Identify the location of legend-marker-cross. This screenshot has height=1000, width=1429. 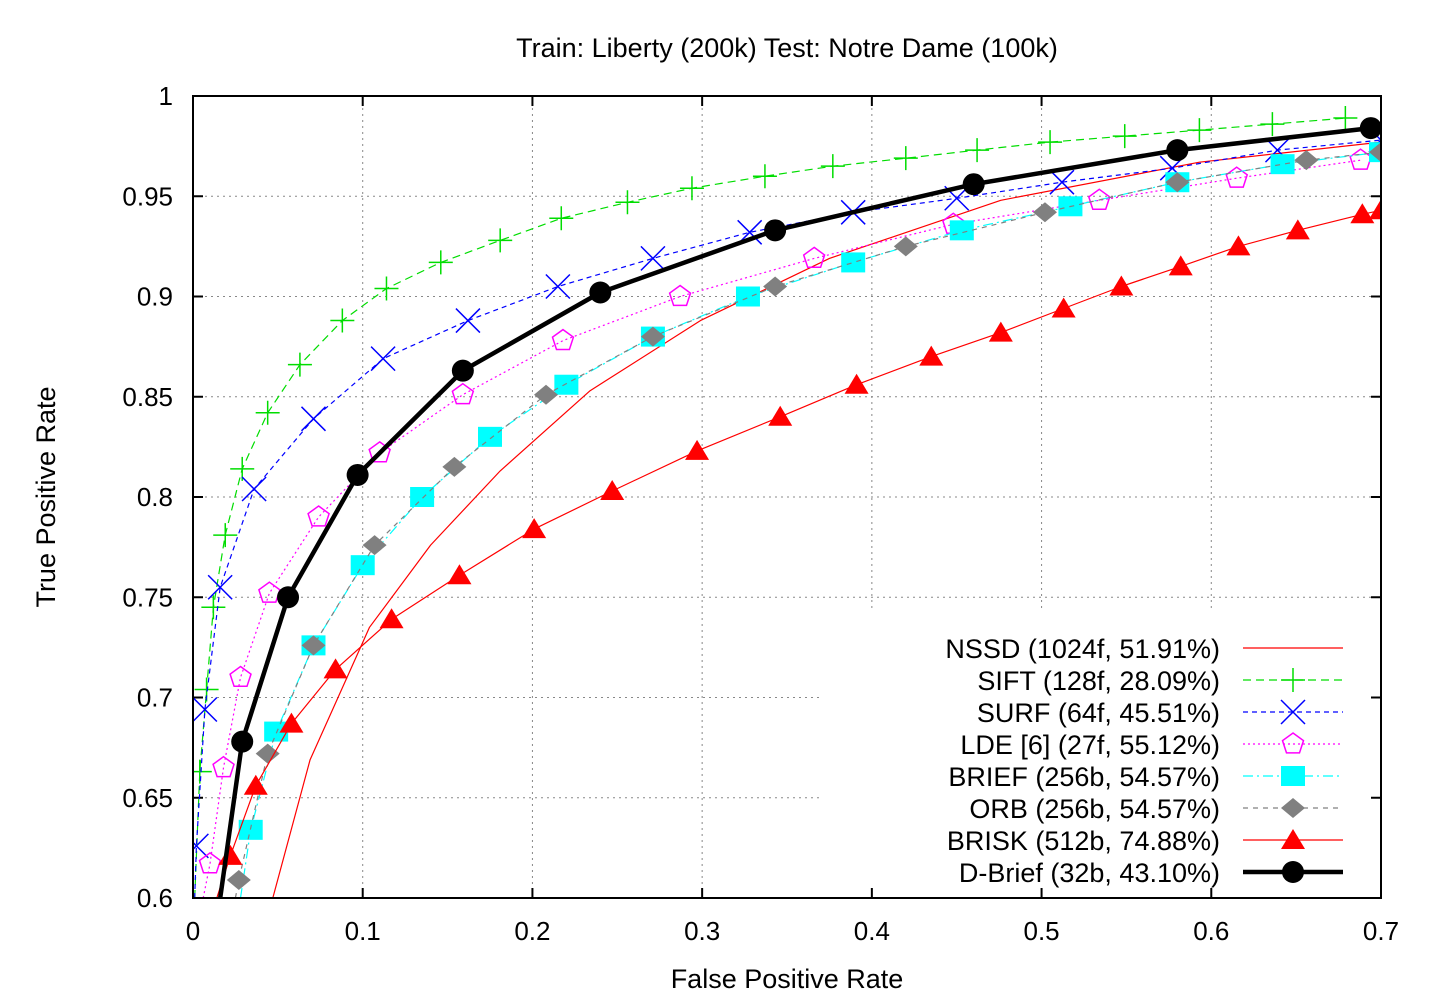
(1293, 712).